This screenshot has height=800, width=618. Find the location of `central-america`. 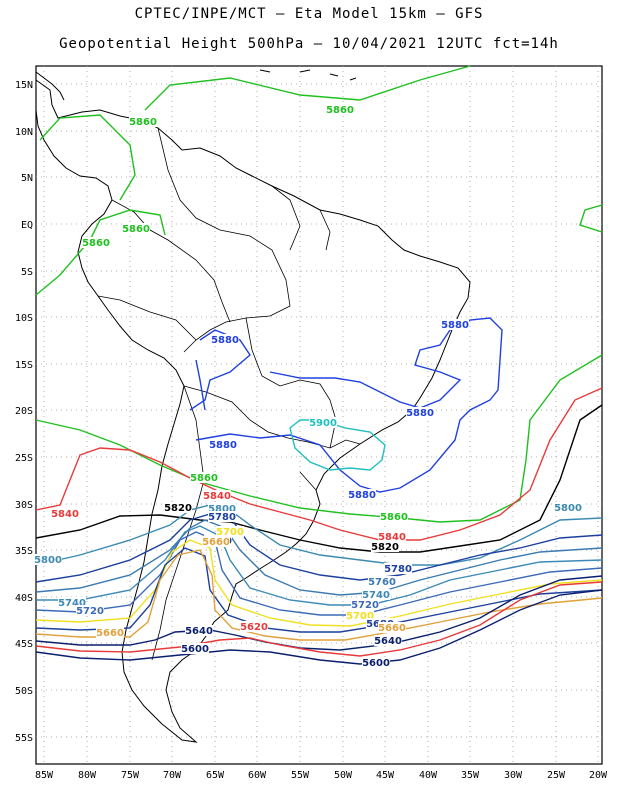

central-america is located at coordinates (50, 86).